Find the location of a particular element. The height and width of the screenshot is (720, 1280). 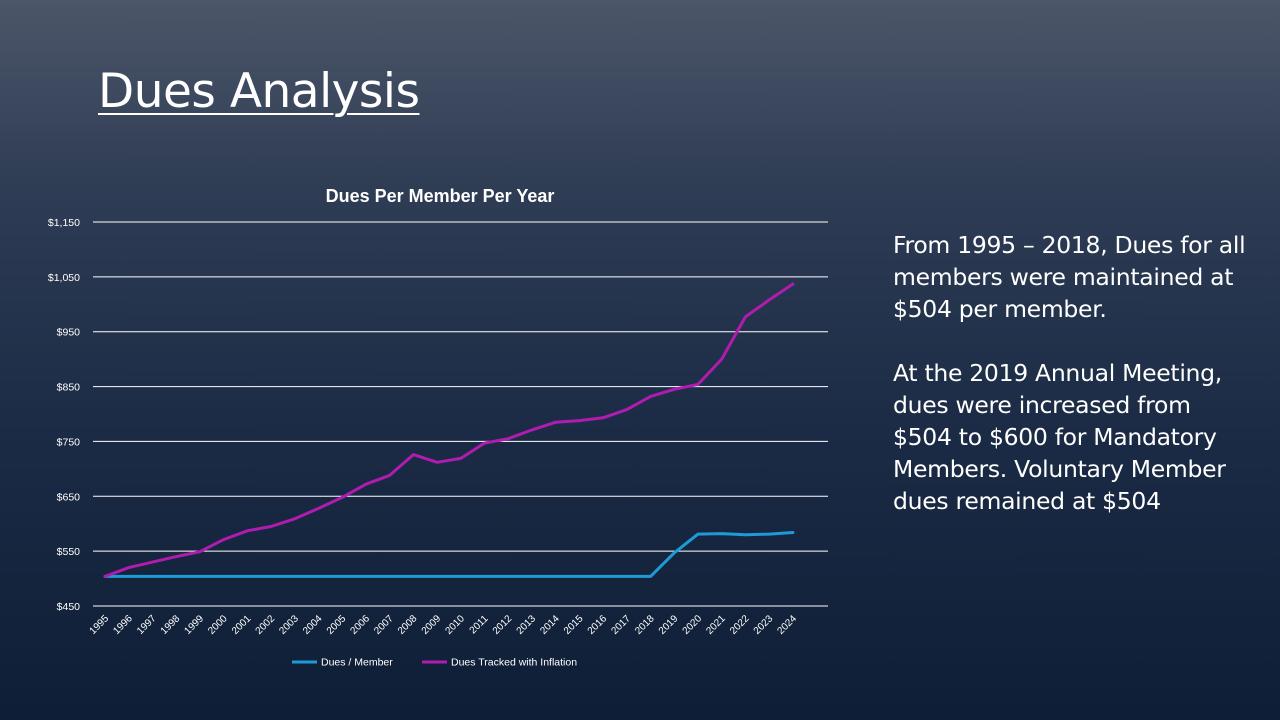

x-tick-label: 2014 is located at coordinates (550, 625).